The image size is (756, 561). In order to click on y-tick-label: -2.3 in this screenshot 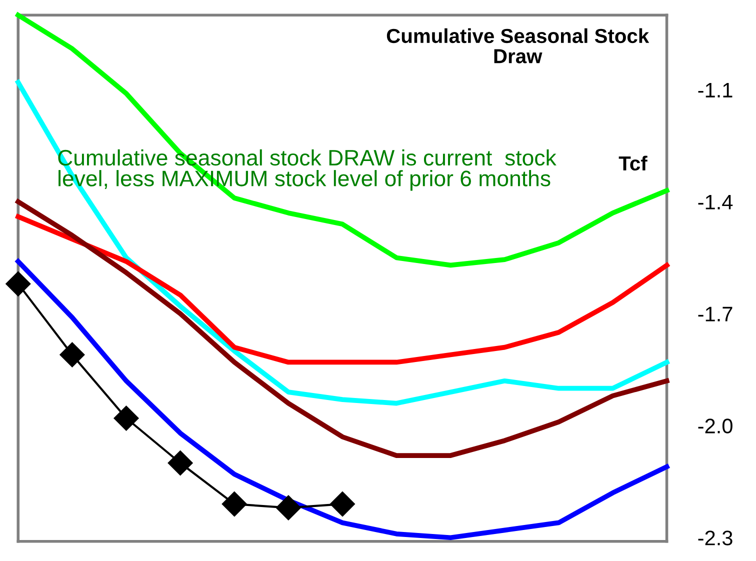, I will do `click(715, 538)`.